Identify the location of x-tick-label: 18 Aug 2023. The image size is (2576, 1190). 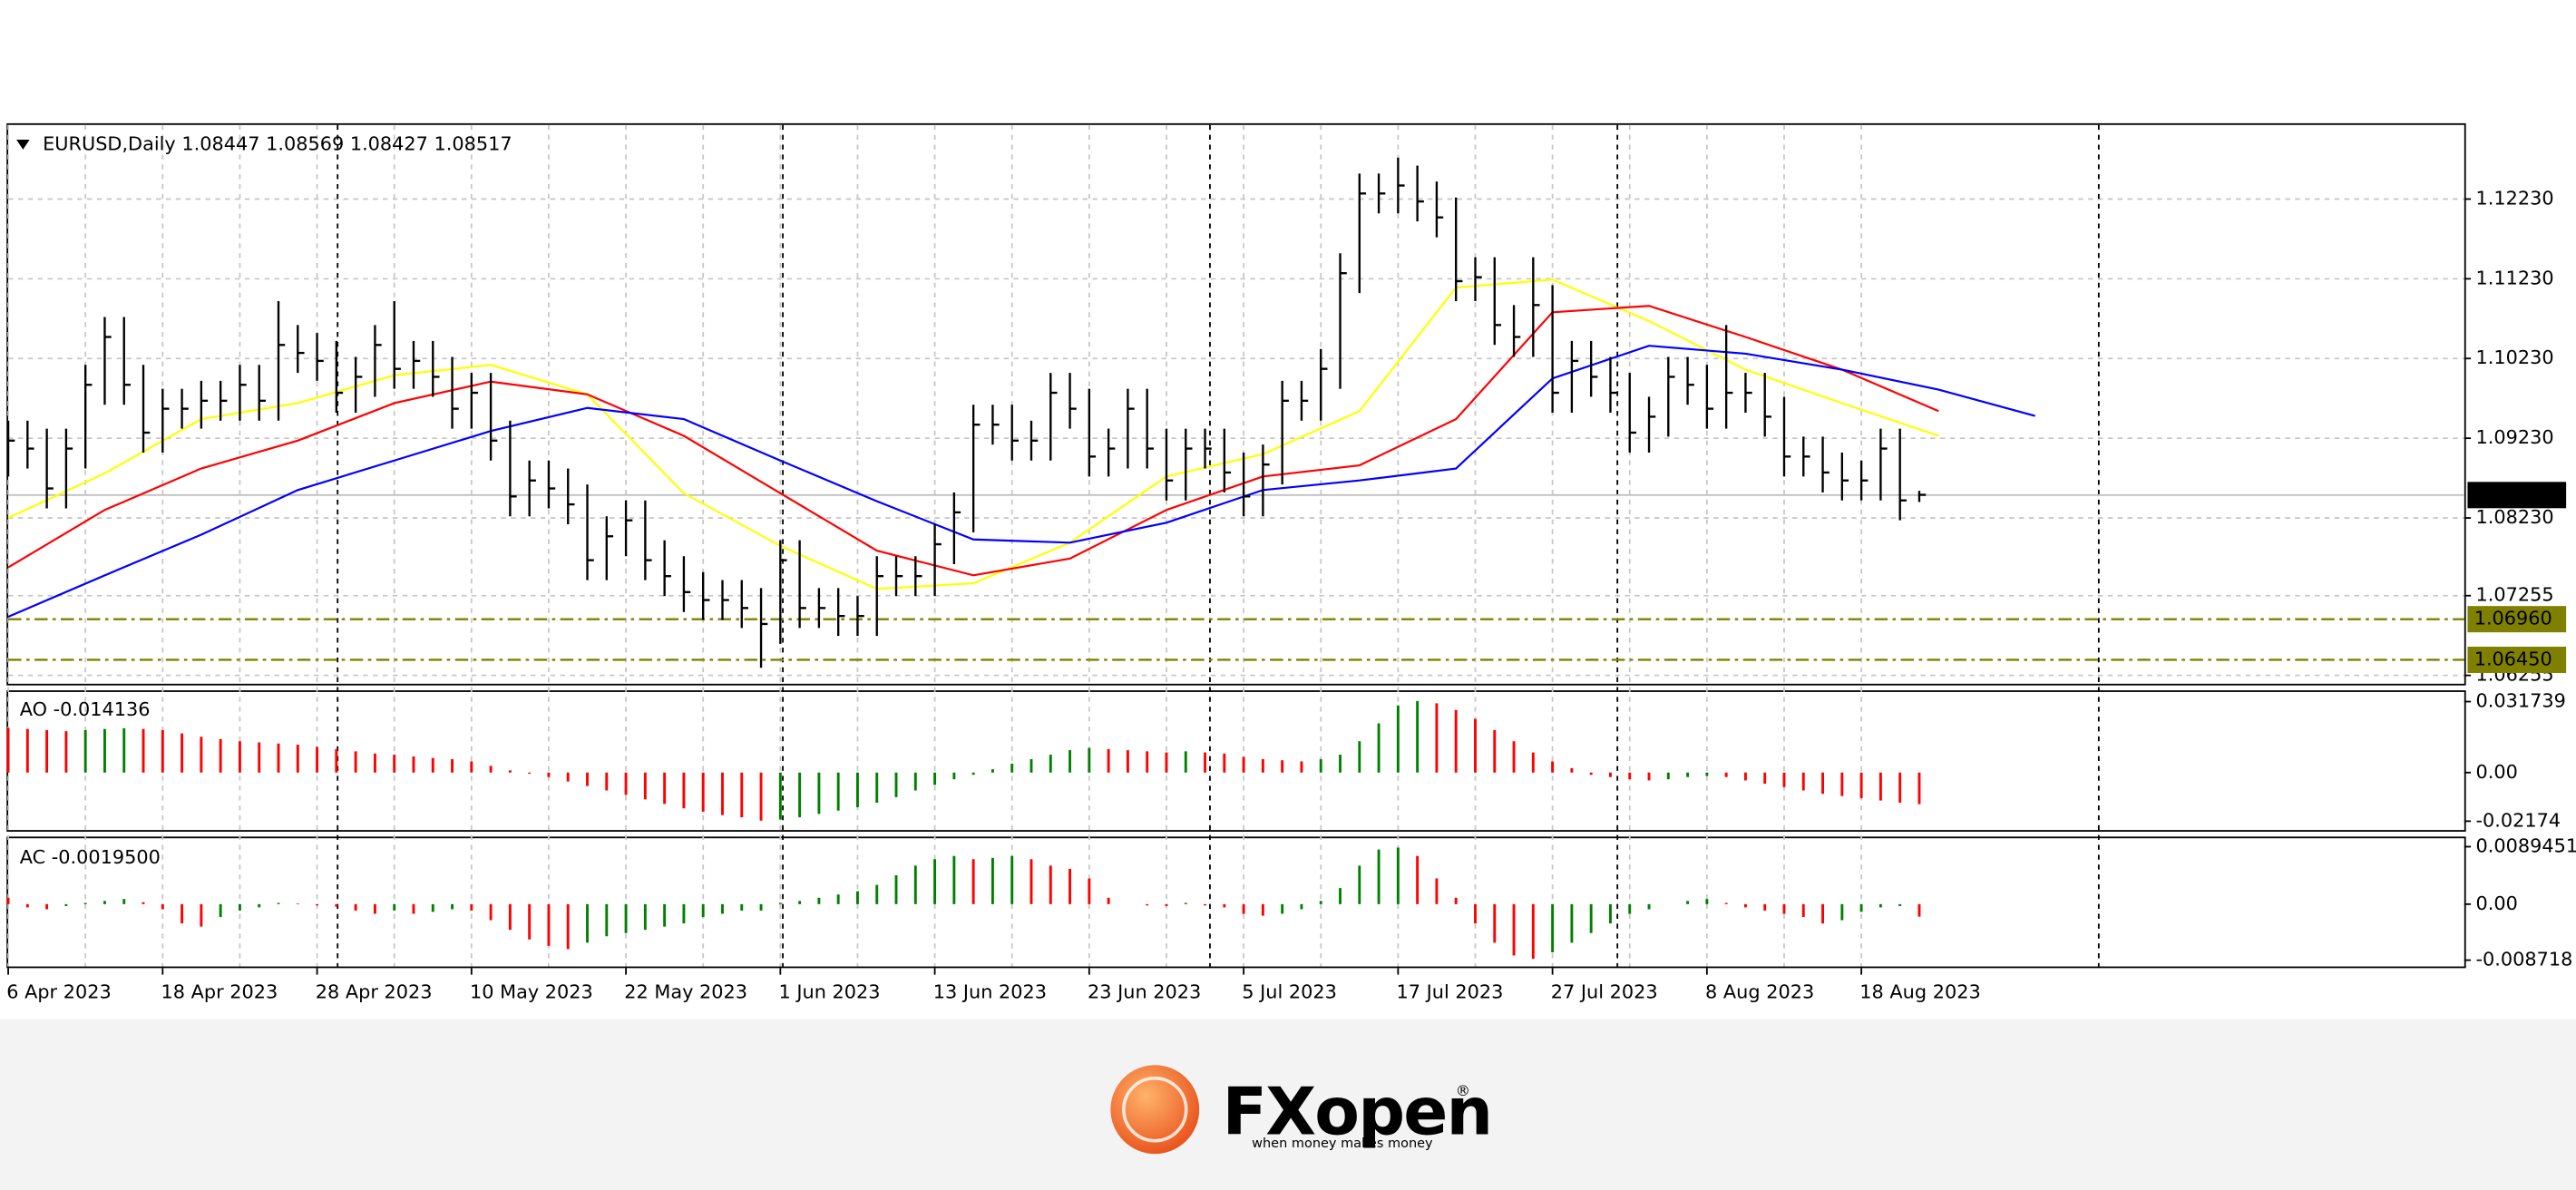
(1919, 992).